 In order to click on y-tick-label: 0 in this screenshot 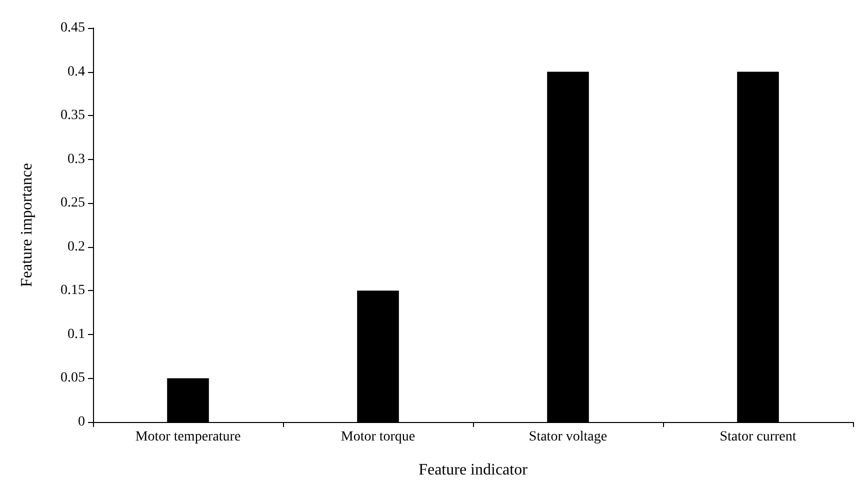, I will do `click(81, 422)`.